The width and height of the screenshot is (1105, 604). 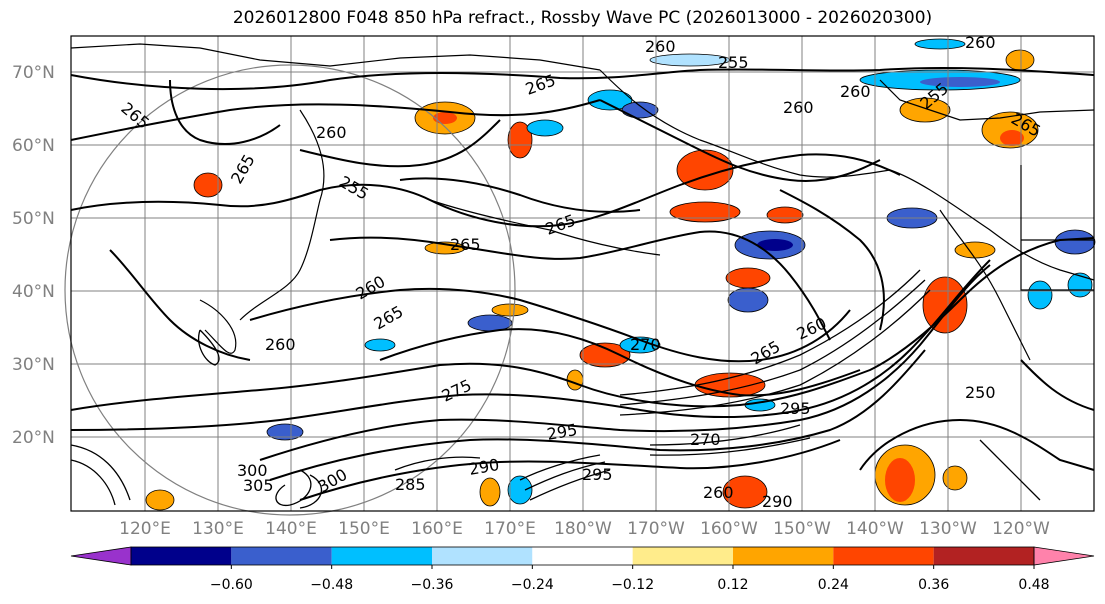 What do you see at coordinates (291, 529) in the screenshot?
I see `lon-label: 140°E` at bounding box center [291, 529].